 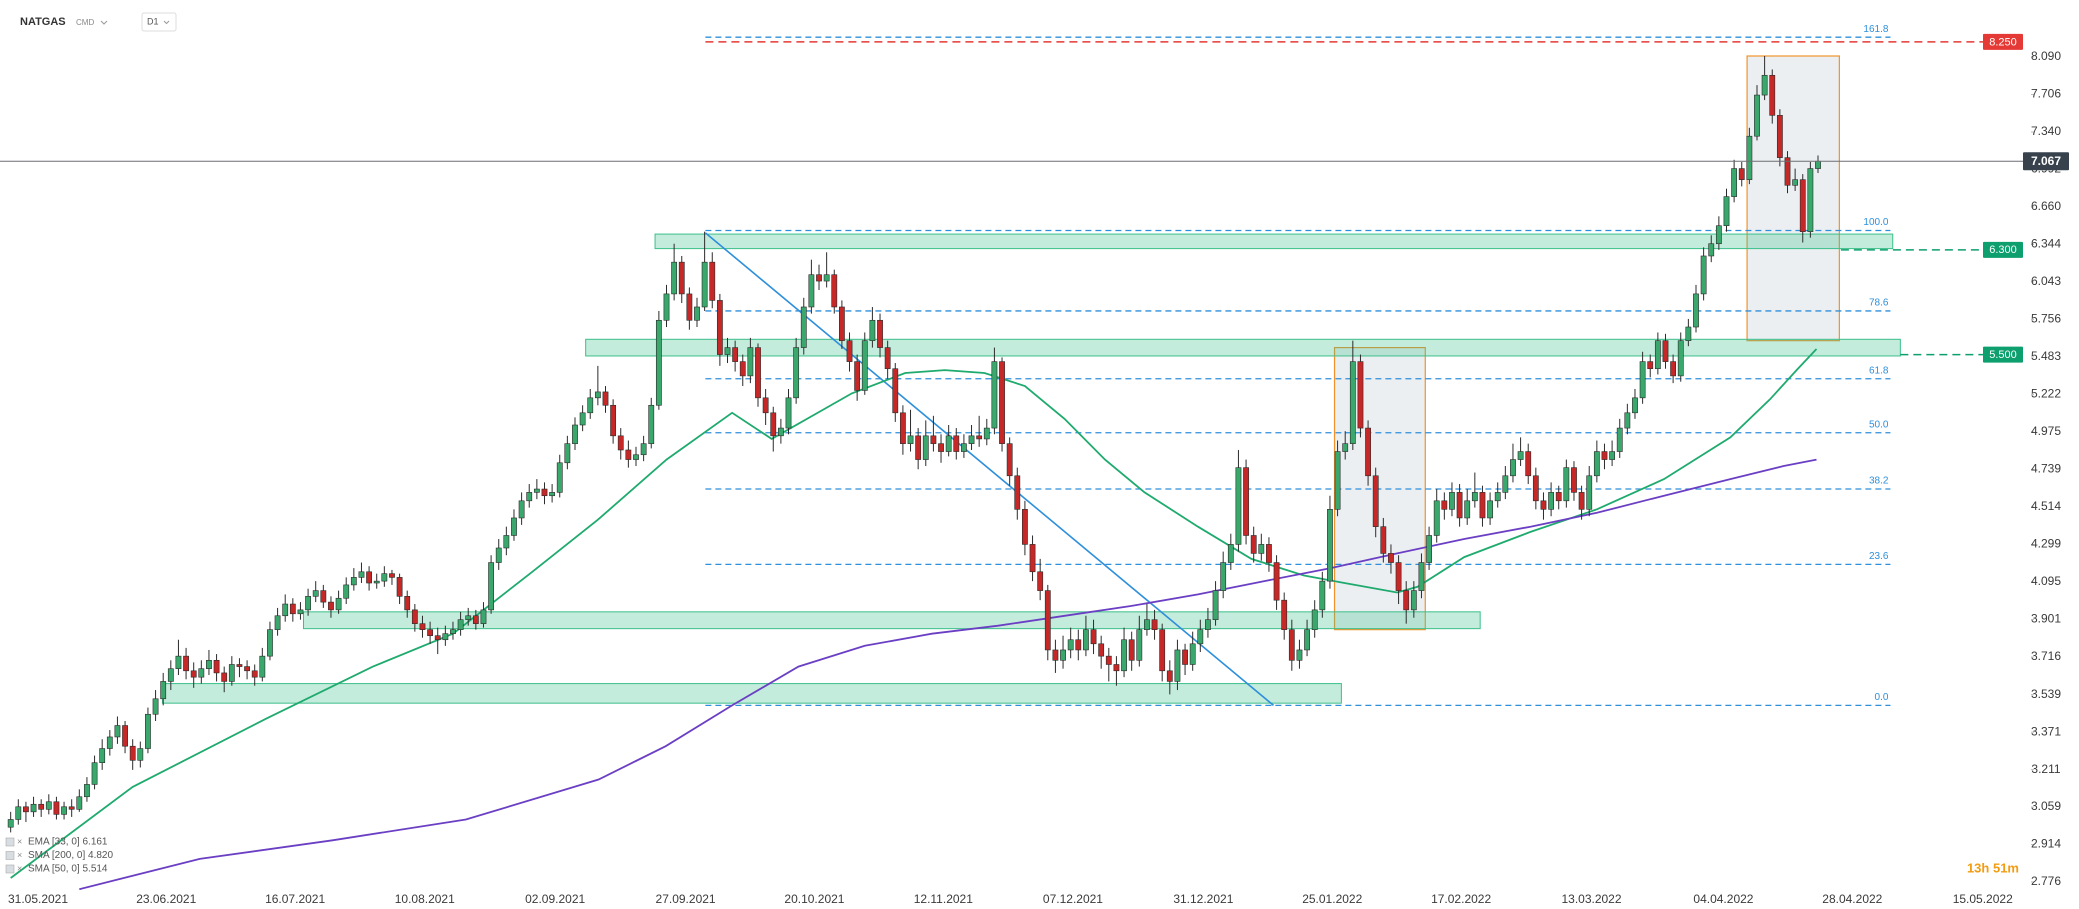 What do you see at coordinates (2046, 244) in the screenshot?
I see `y-tick-label: 6.344` at bounding box center [2046, 244].